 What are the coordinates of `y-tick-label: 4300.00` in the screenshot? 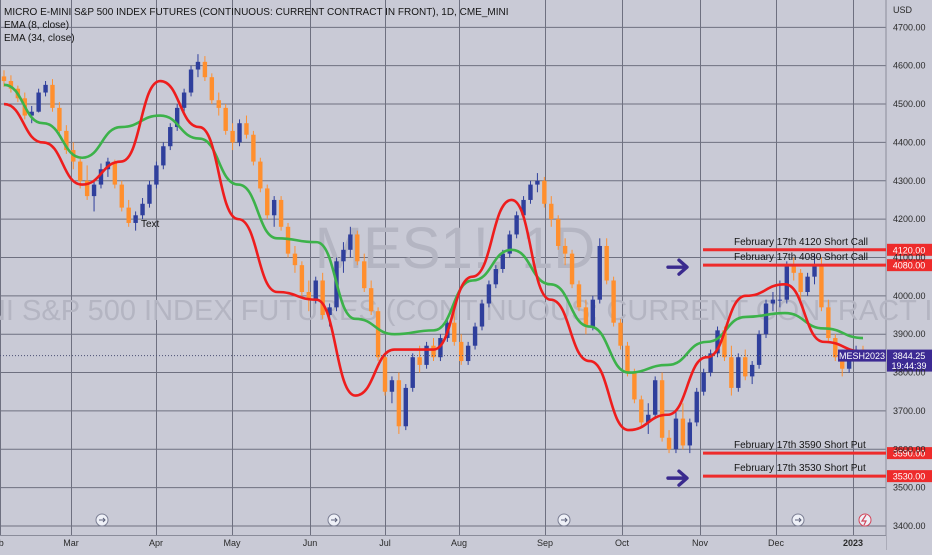 It's located at (909, 181).